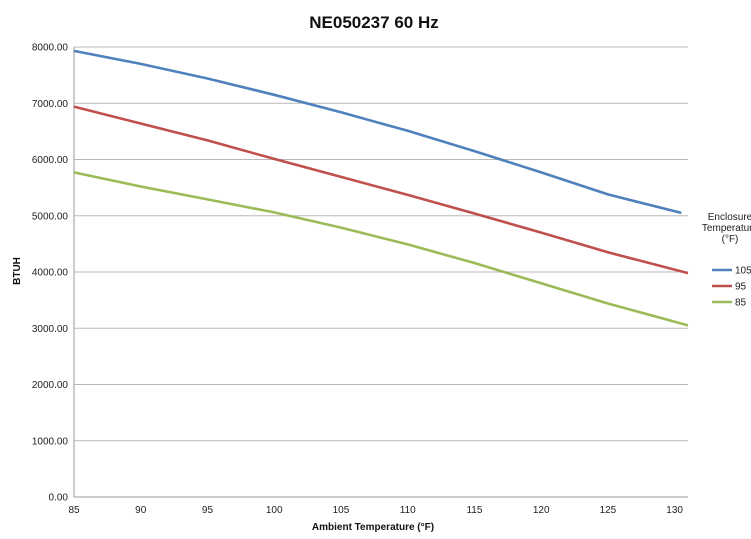 This screenshot has width=751, height=539. Describe the element at coordinates (341, 510) in the screenshot. I see `x-tick-label: 105` at that location.